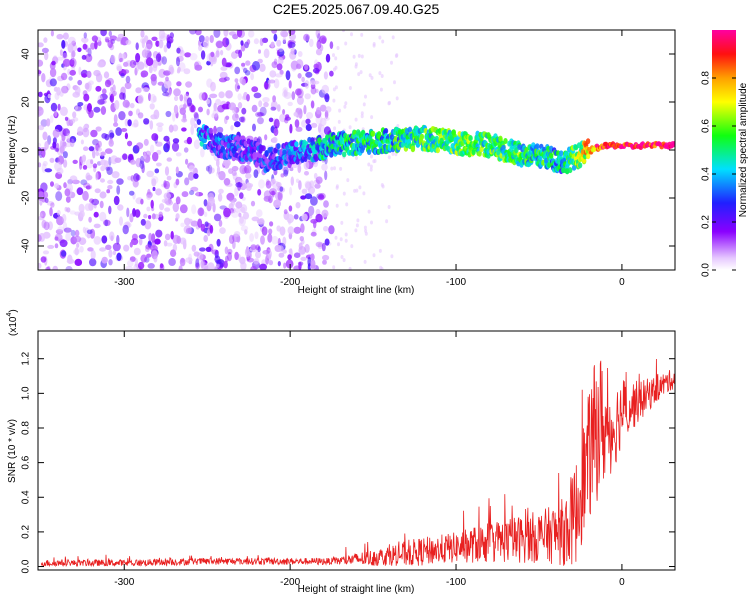 The height and width of the screenshot is (600, 750). I want to click on y-tick-label: 0, so click(26, 150).